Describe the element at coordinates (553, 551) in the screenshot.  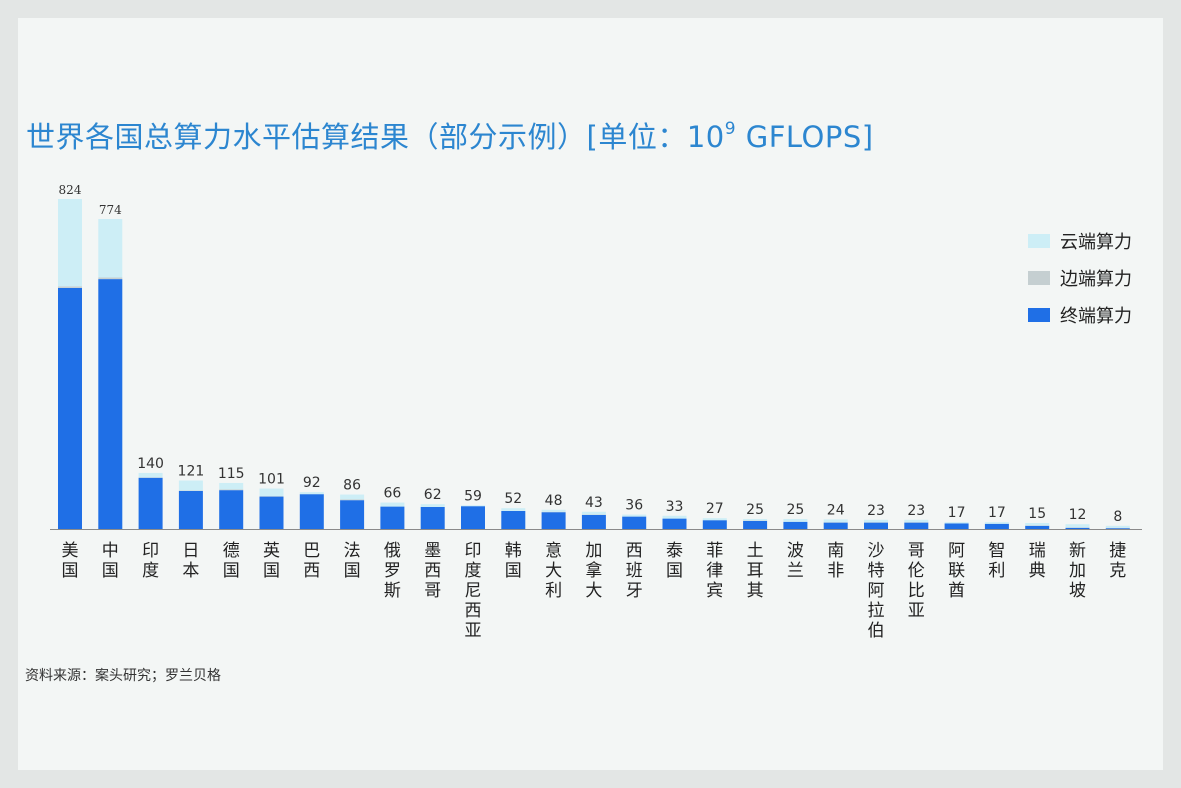
I see `category-label: 意` at that location.